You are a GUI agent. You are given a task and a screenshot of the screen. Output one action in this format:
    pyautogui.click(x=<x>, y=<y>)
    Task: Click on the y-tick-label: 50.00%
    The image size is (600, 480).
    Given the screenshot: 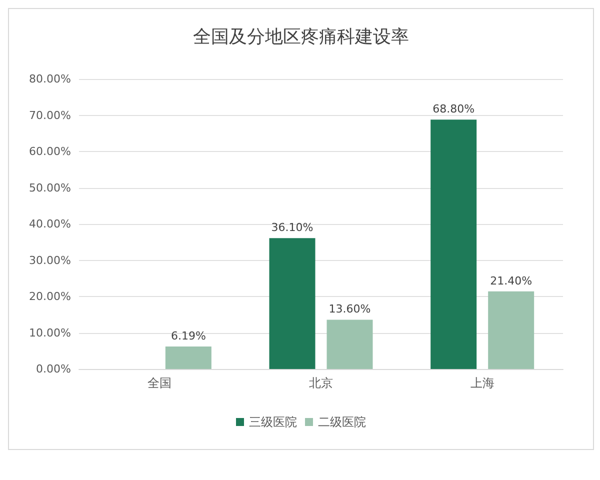 What is the action you would take?
    pyautogui.click(x=50, y=187)
    